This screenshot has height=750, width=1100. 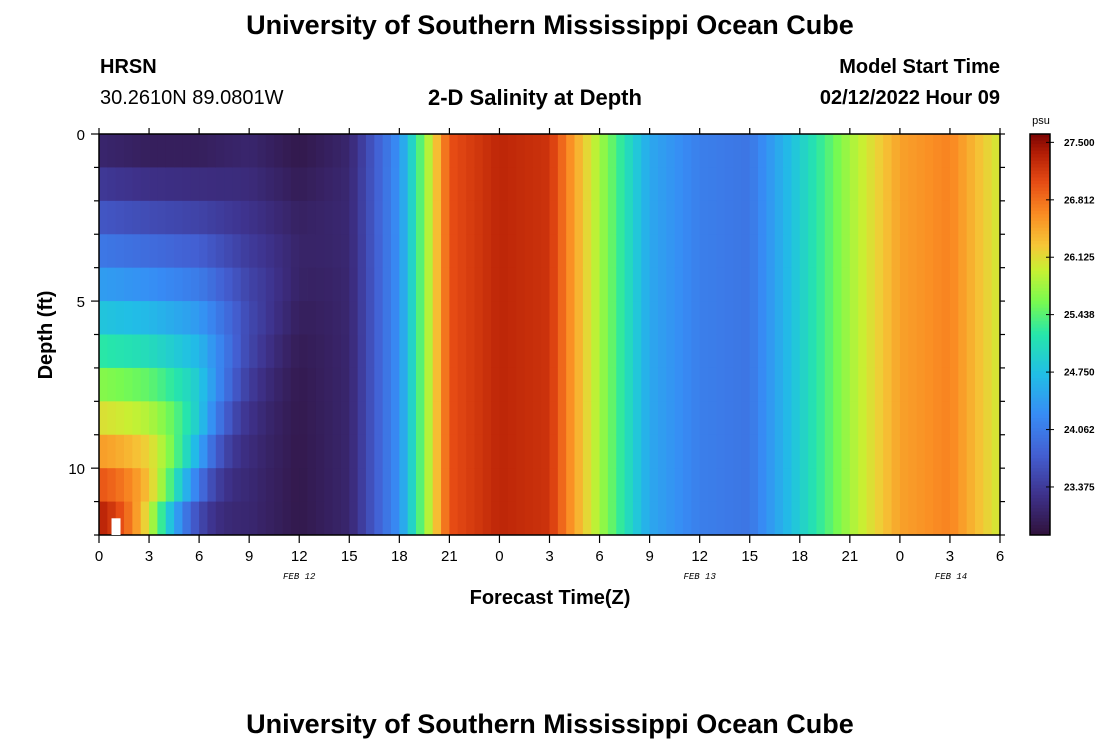 What do you see at coordinates (1079, 373) in the screenshot?
I see `colorbar-tick-label: 24.750` at bounding box center [1079, 373].